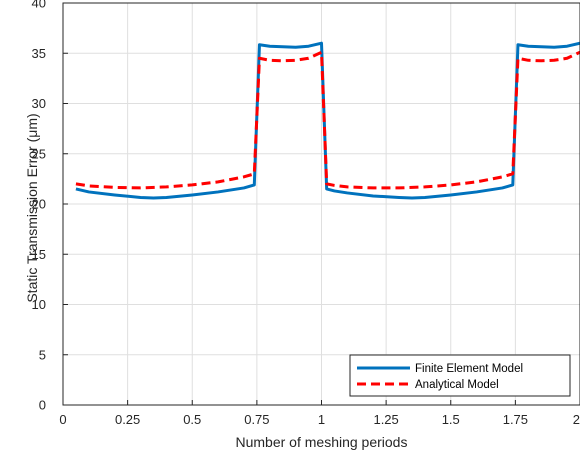 The width and height of the screenshot is (580, 461). Describe the element at coordinates (451, 419) in the screenshot. I see `x-tick-label: 1.5` at that location.